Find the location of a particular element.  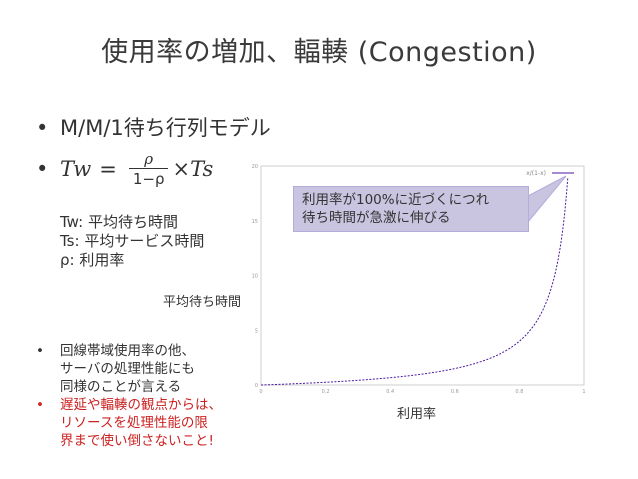

y-tick-label: 10 is located at coordinates (255, 277).